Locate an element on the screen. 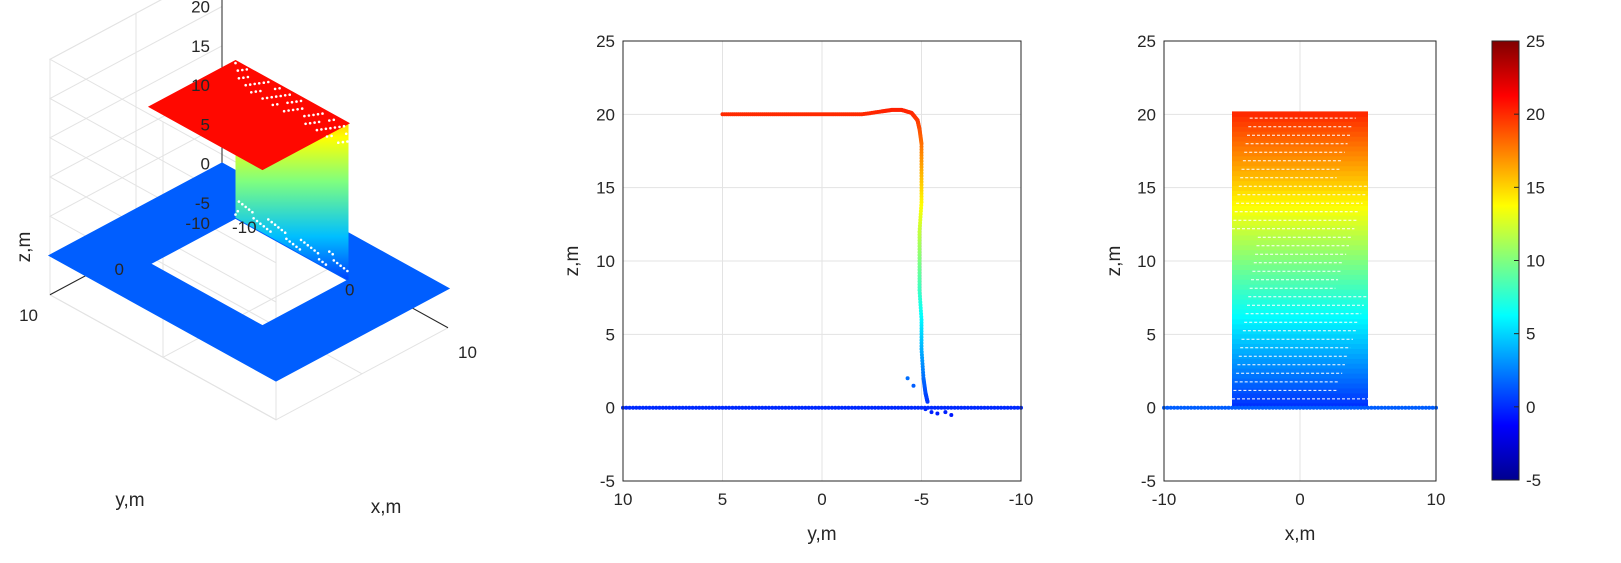  yz-x-axis-label: y,m is located at coordinates (821, 534).